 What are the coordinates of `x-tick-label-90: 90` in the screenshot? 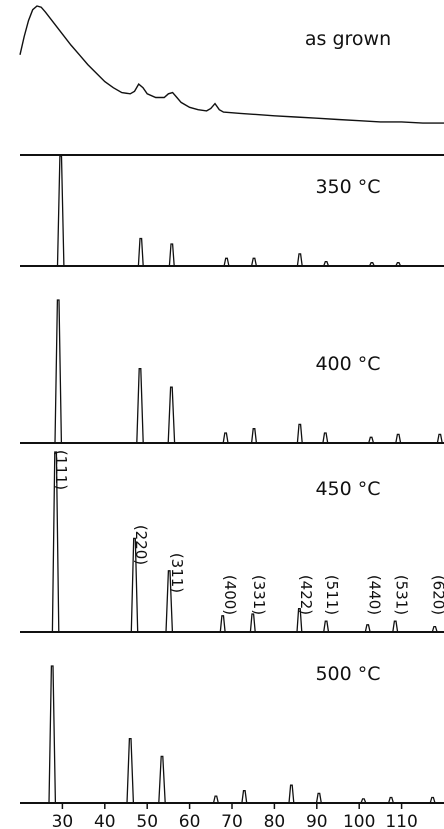 It's located at (317, 820).